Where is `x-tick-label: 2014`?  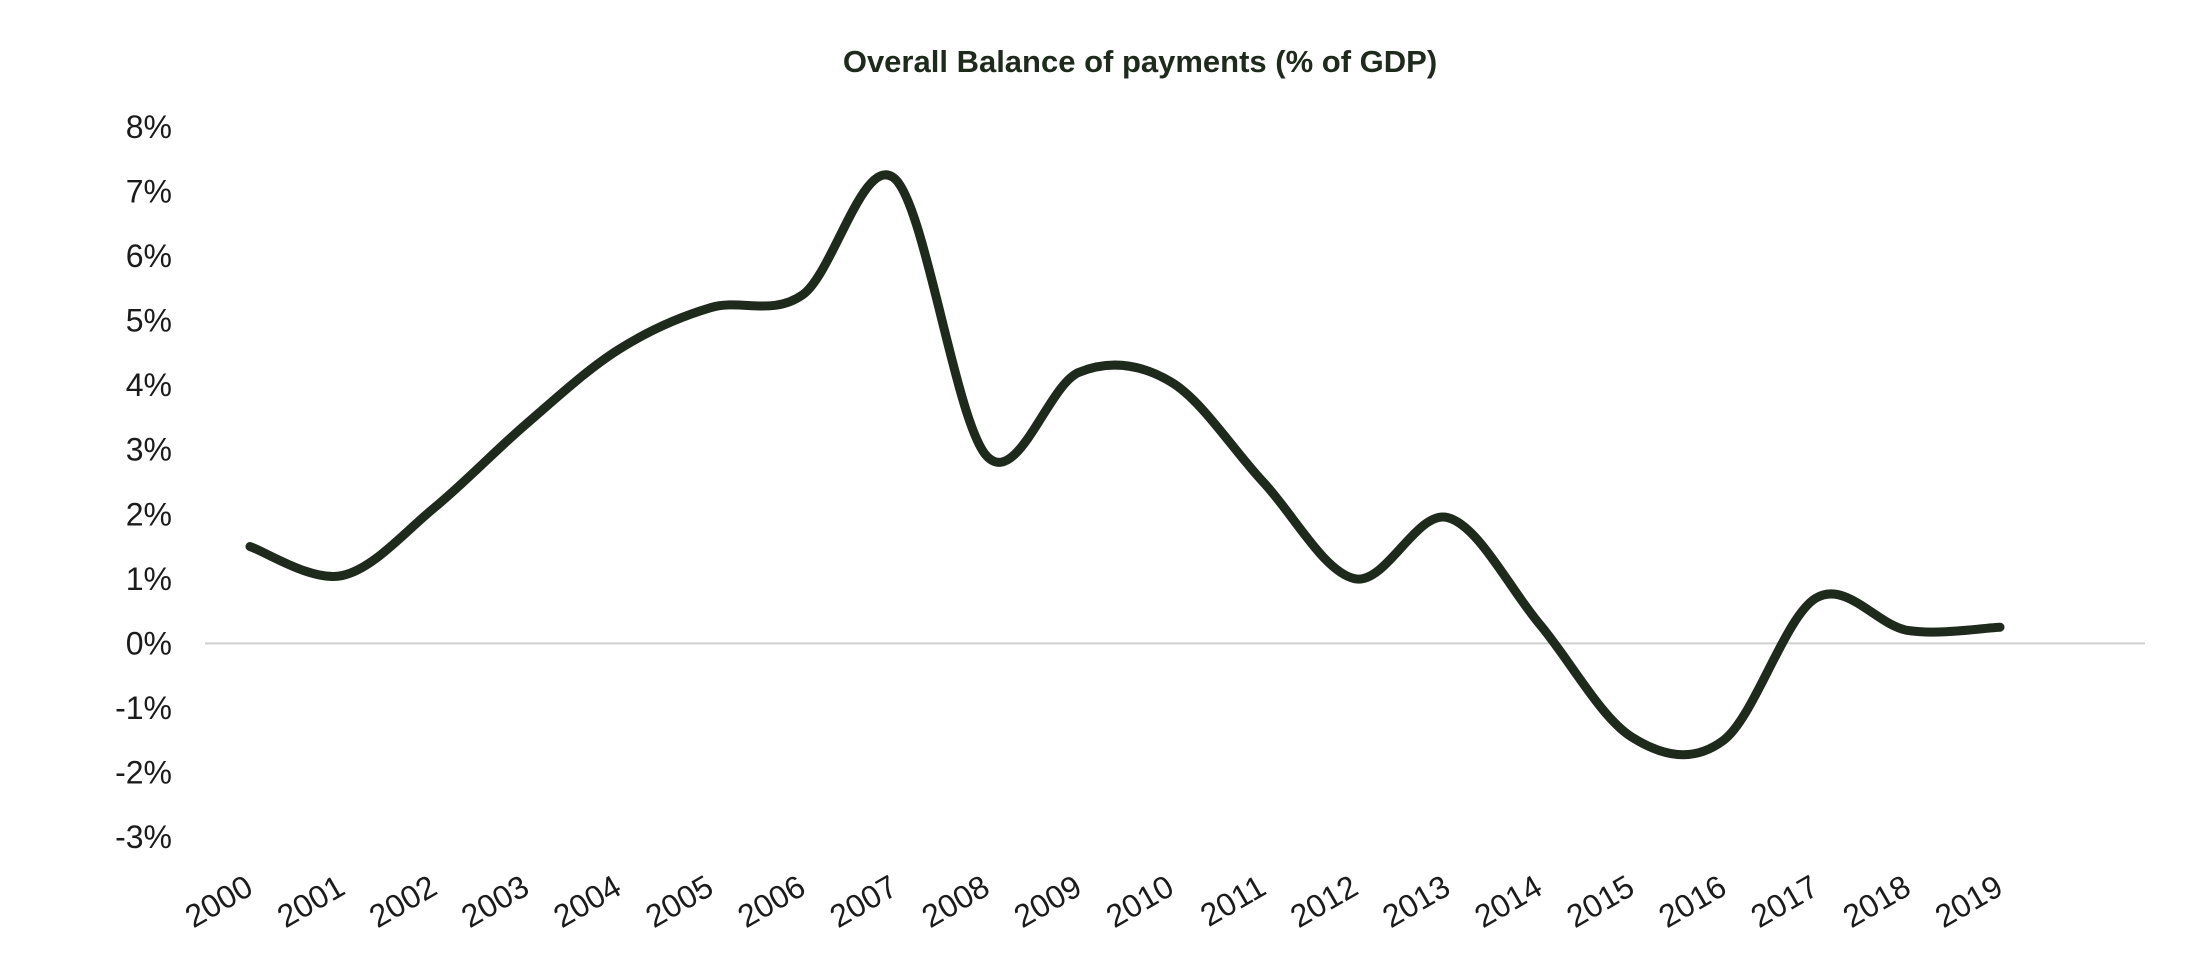
x-tick-label: 2014 is located at coordinates (1508, 901).